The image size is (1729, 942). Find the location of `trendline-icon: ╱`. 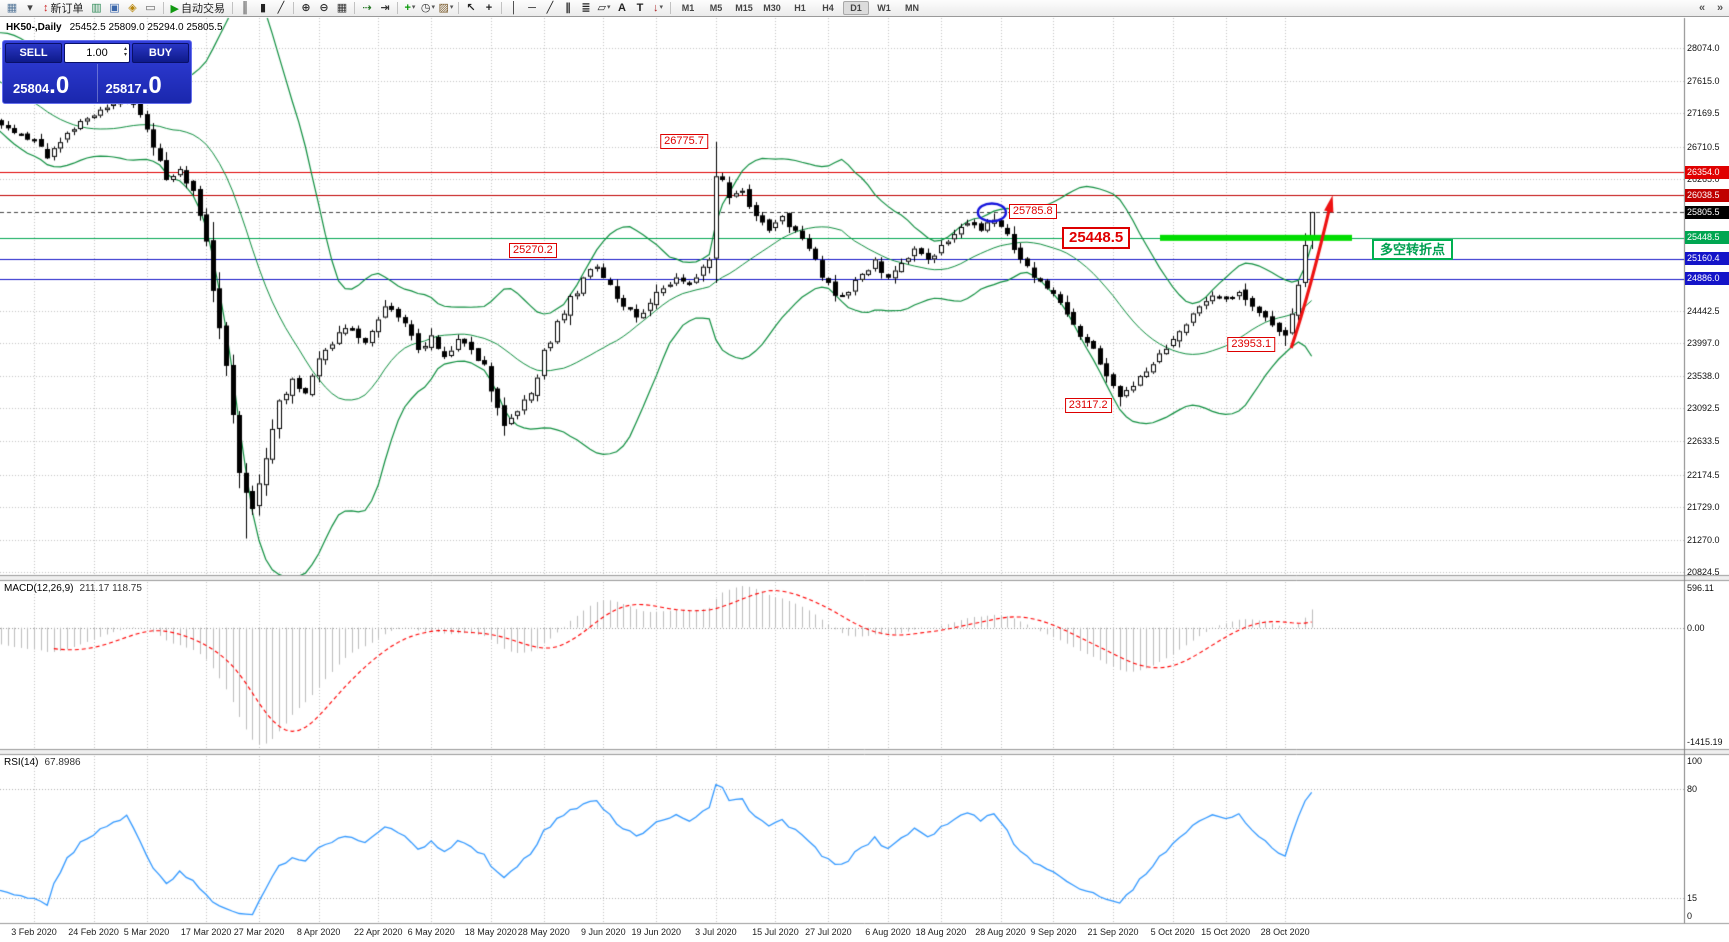

trendline-icon: ╱ is located at coordinates (550, 8).